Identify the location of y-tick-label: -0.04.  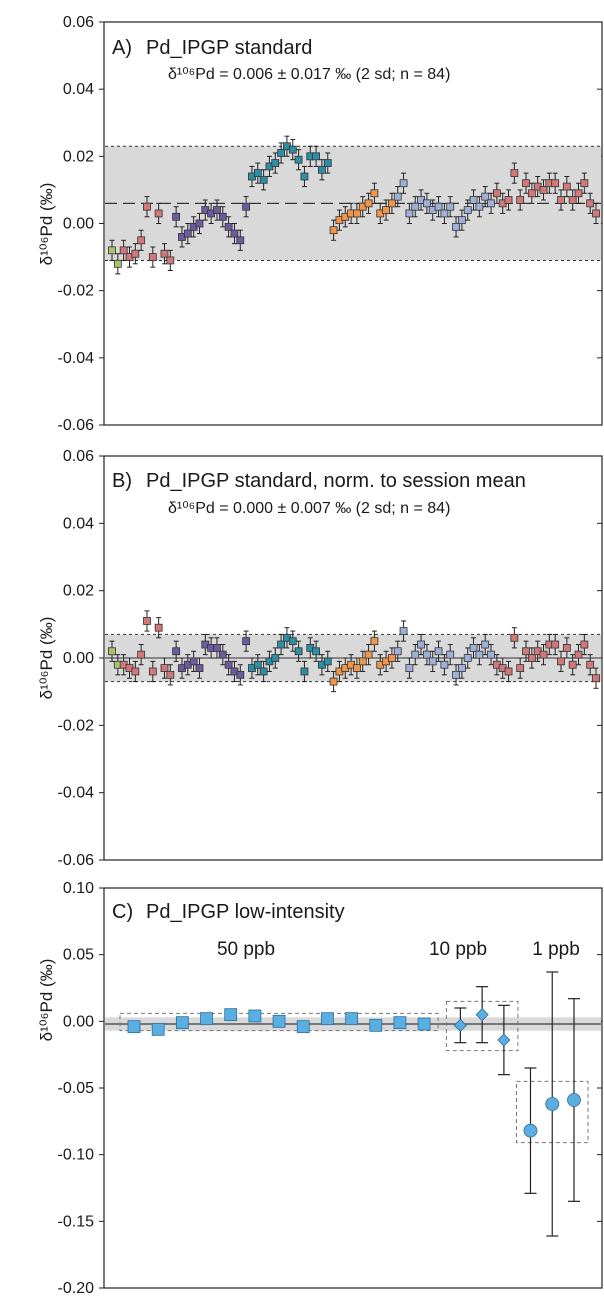
(76, 793).